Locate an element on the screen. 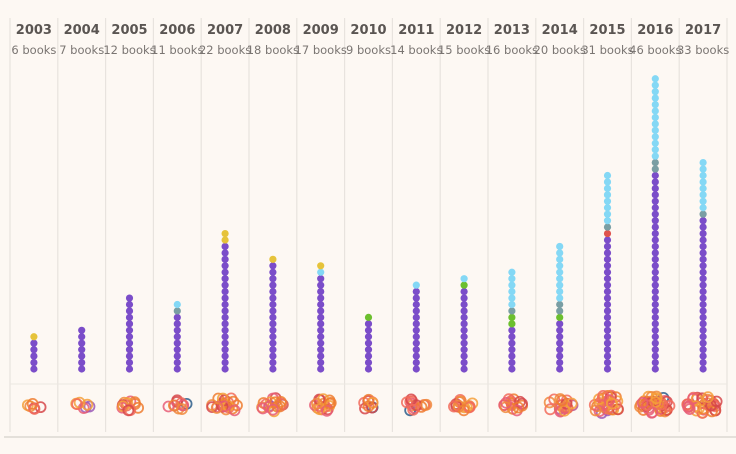  book-count-label: 6 books is located at coordinates (33, 50).